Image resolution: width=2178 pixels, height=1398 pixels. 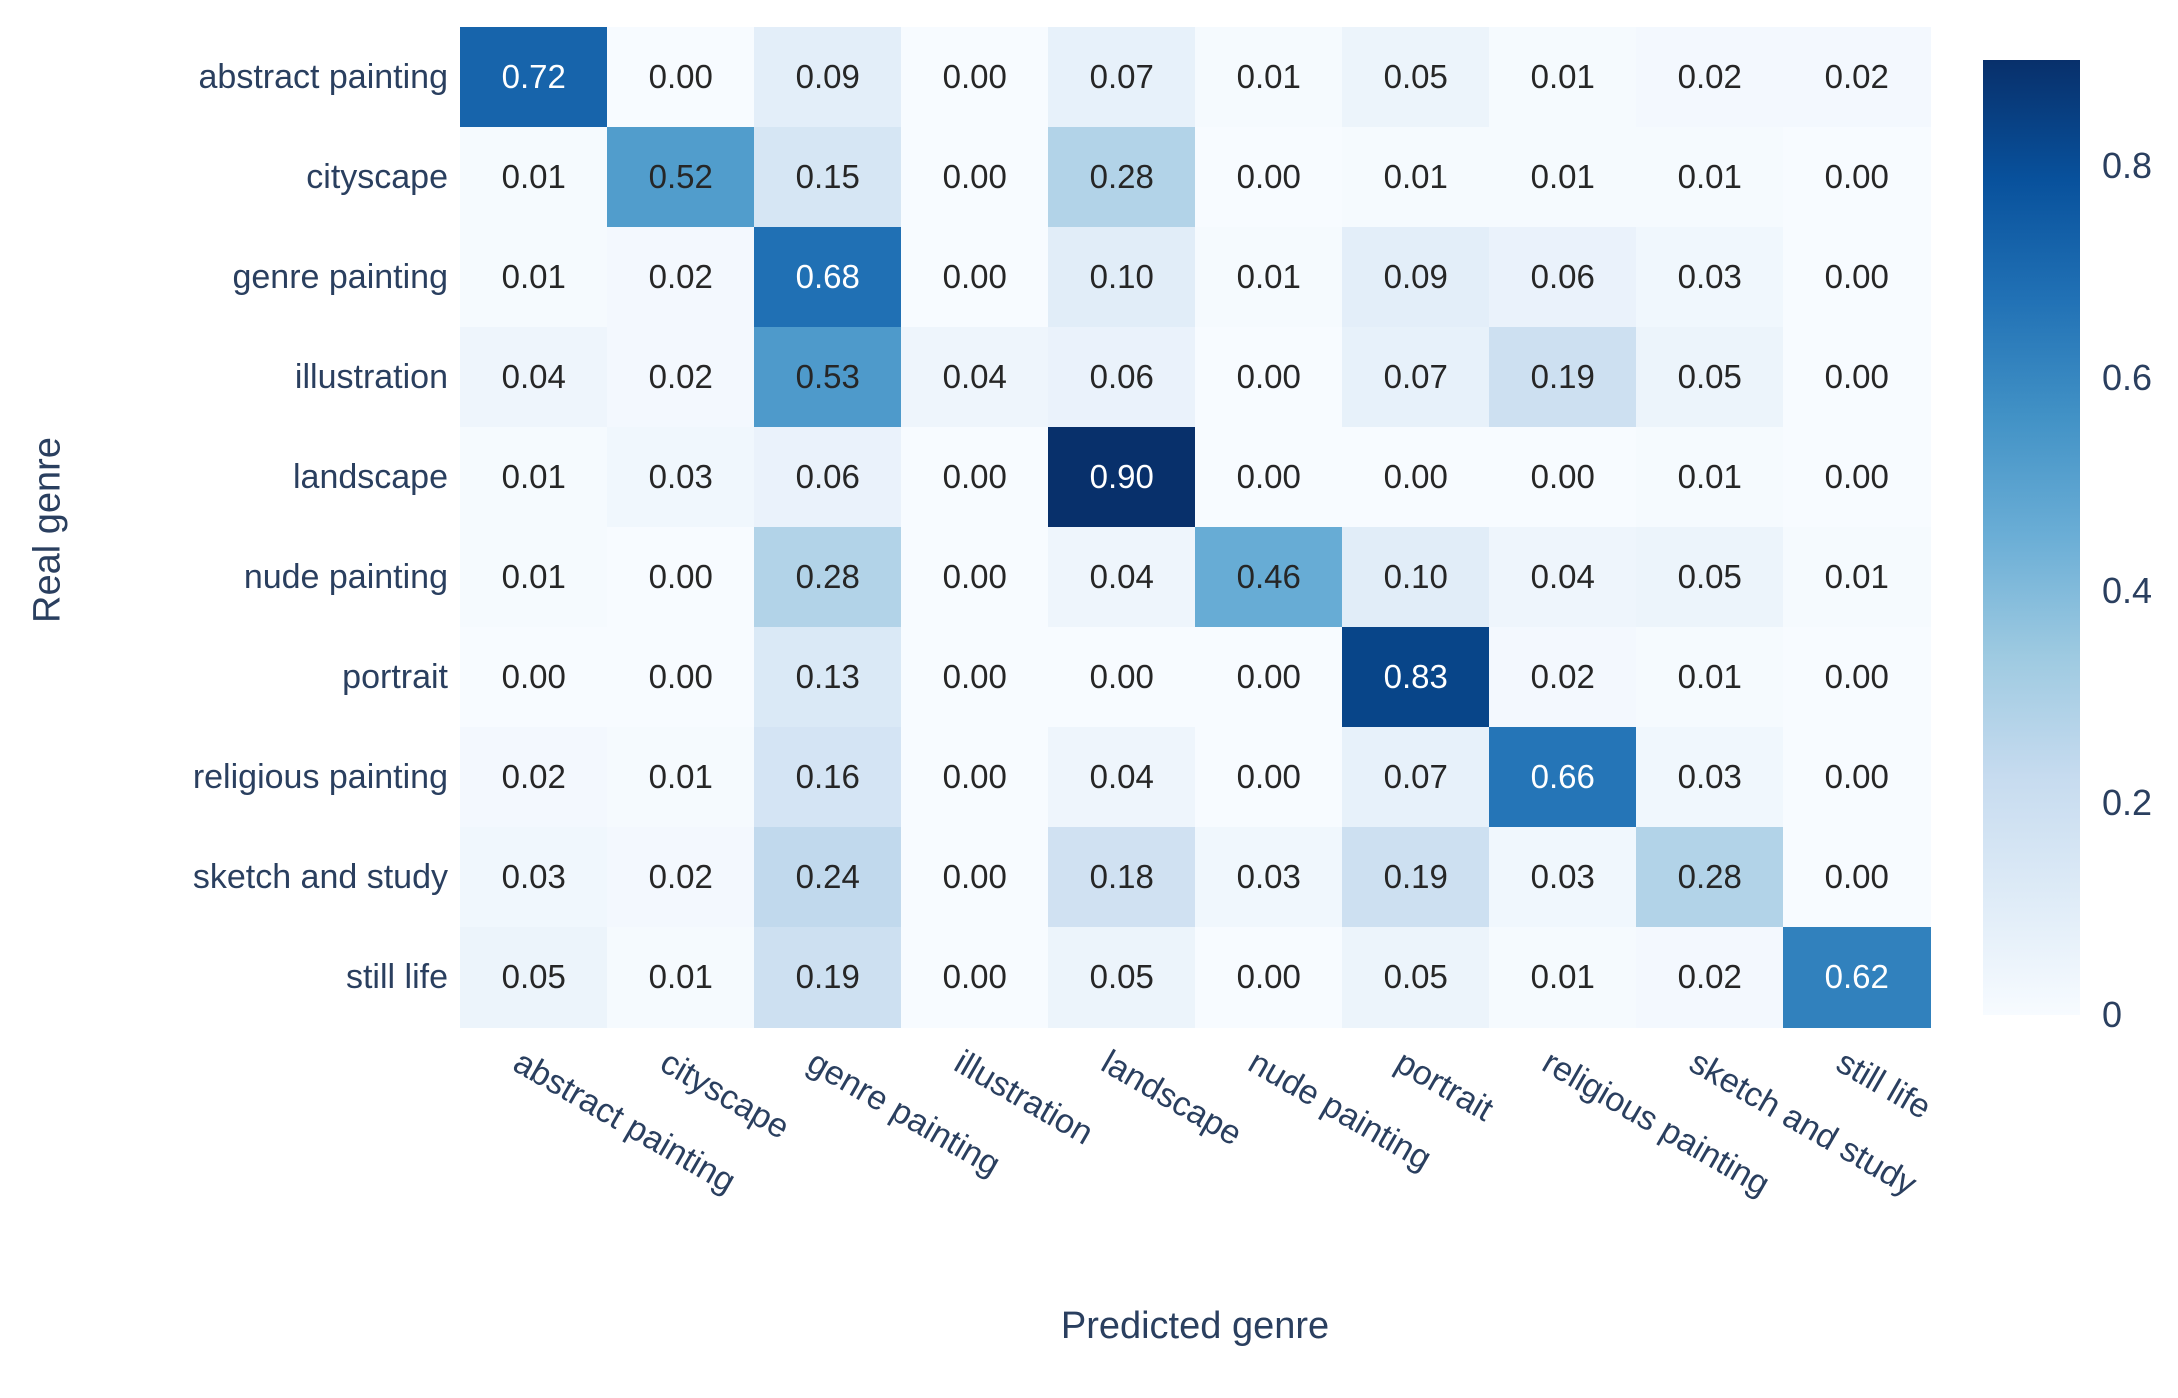 I want to click on heatmap-cell: 0.46, so click(x=1269, y=577).